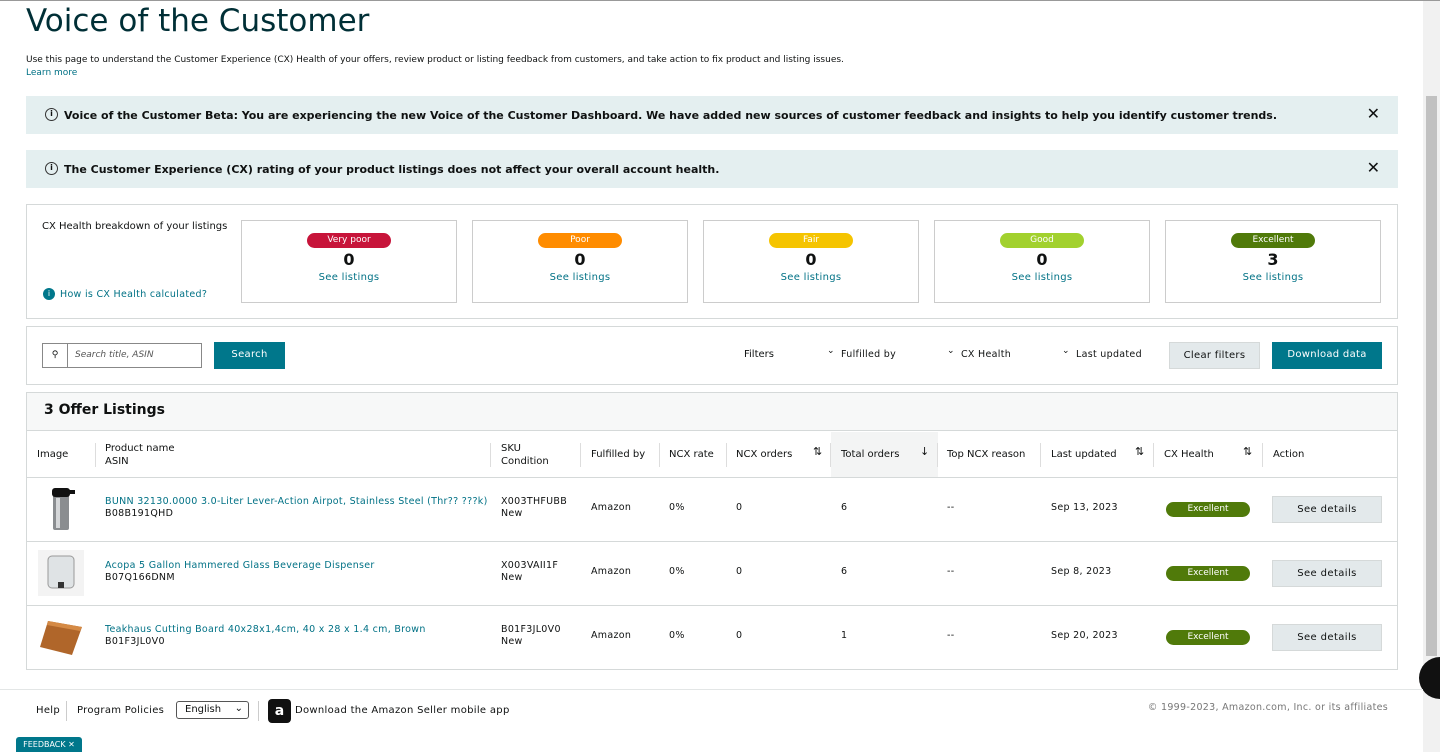  I want to click on health-card: Good 0 See listings, so click(1042, 261).